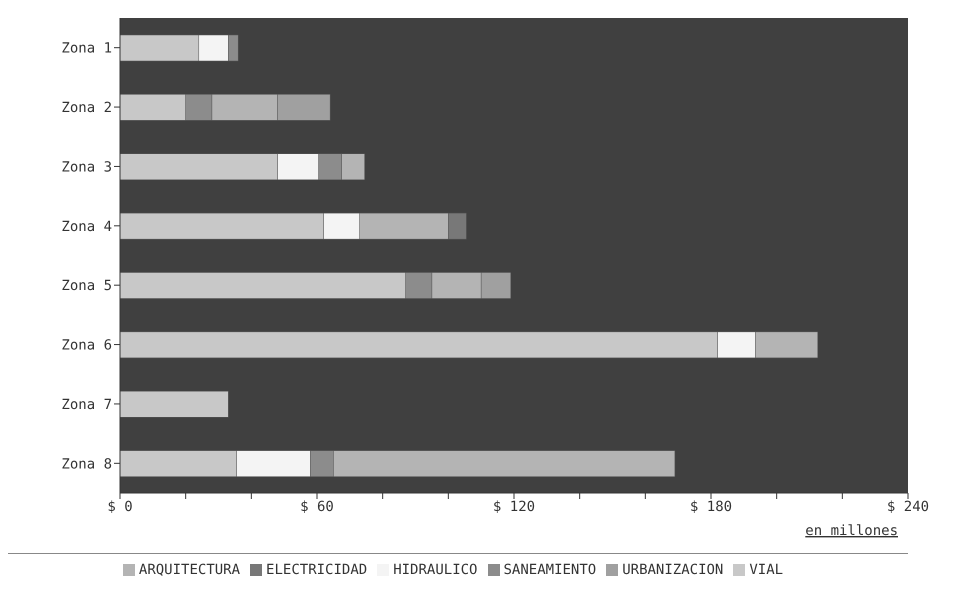 Image resolution: width=966 pixels, height=591 pixels. What do you see at coordinates (86, 346) in the screenshot?
I see `y-tick-label: Zona 6` at bounding box center [86, 346].